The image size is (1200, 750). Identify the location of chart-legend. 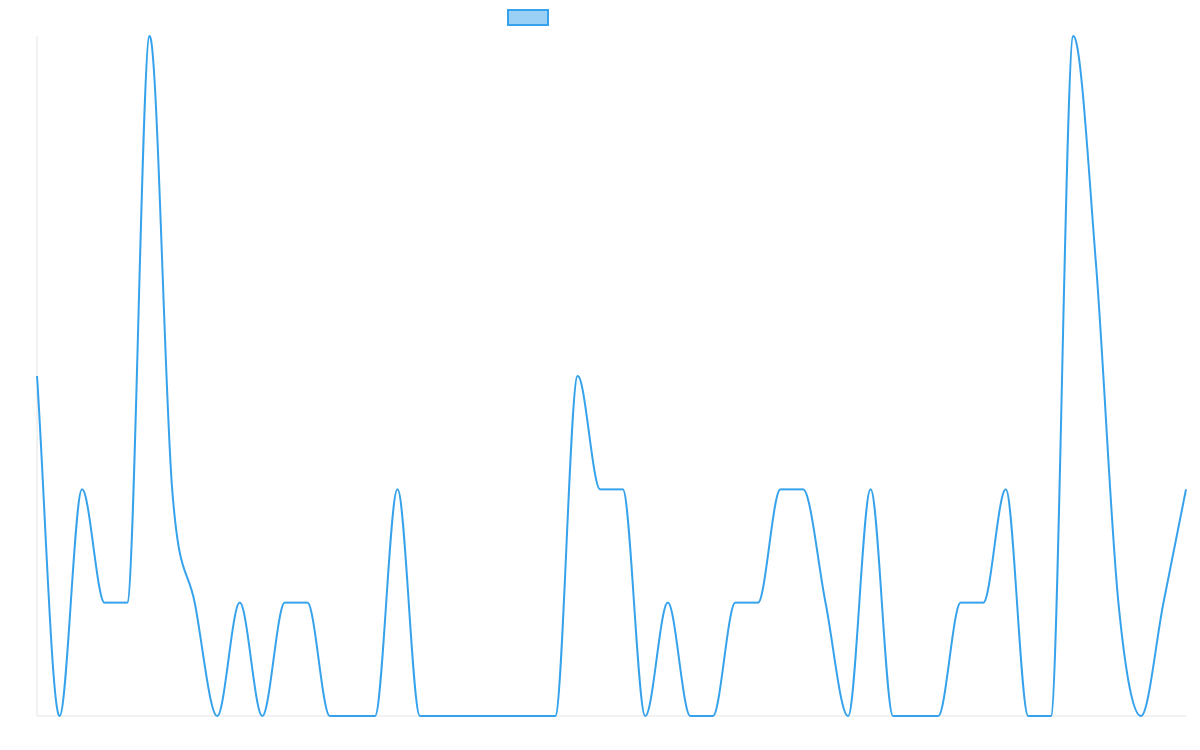
(528, 17).